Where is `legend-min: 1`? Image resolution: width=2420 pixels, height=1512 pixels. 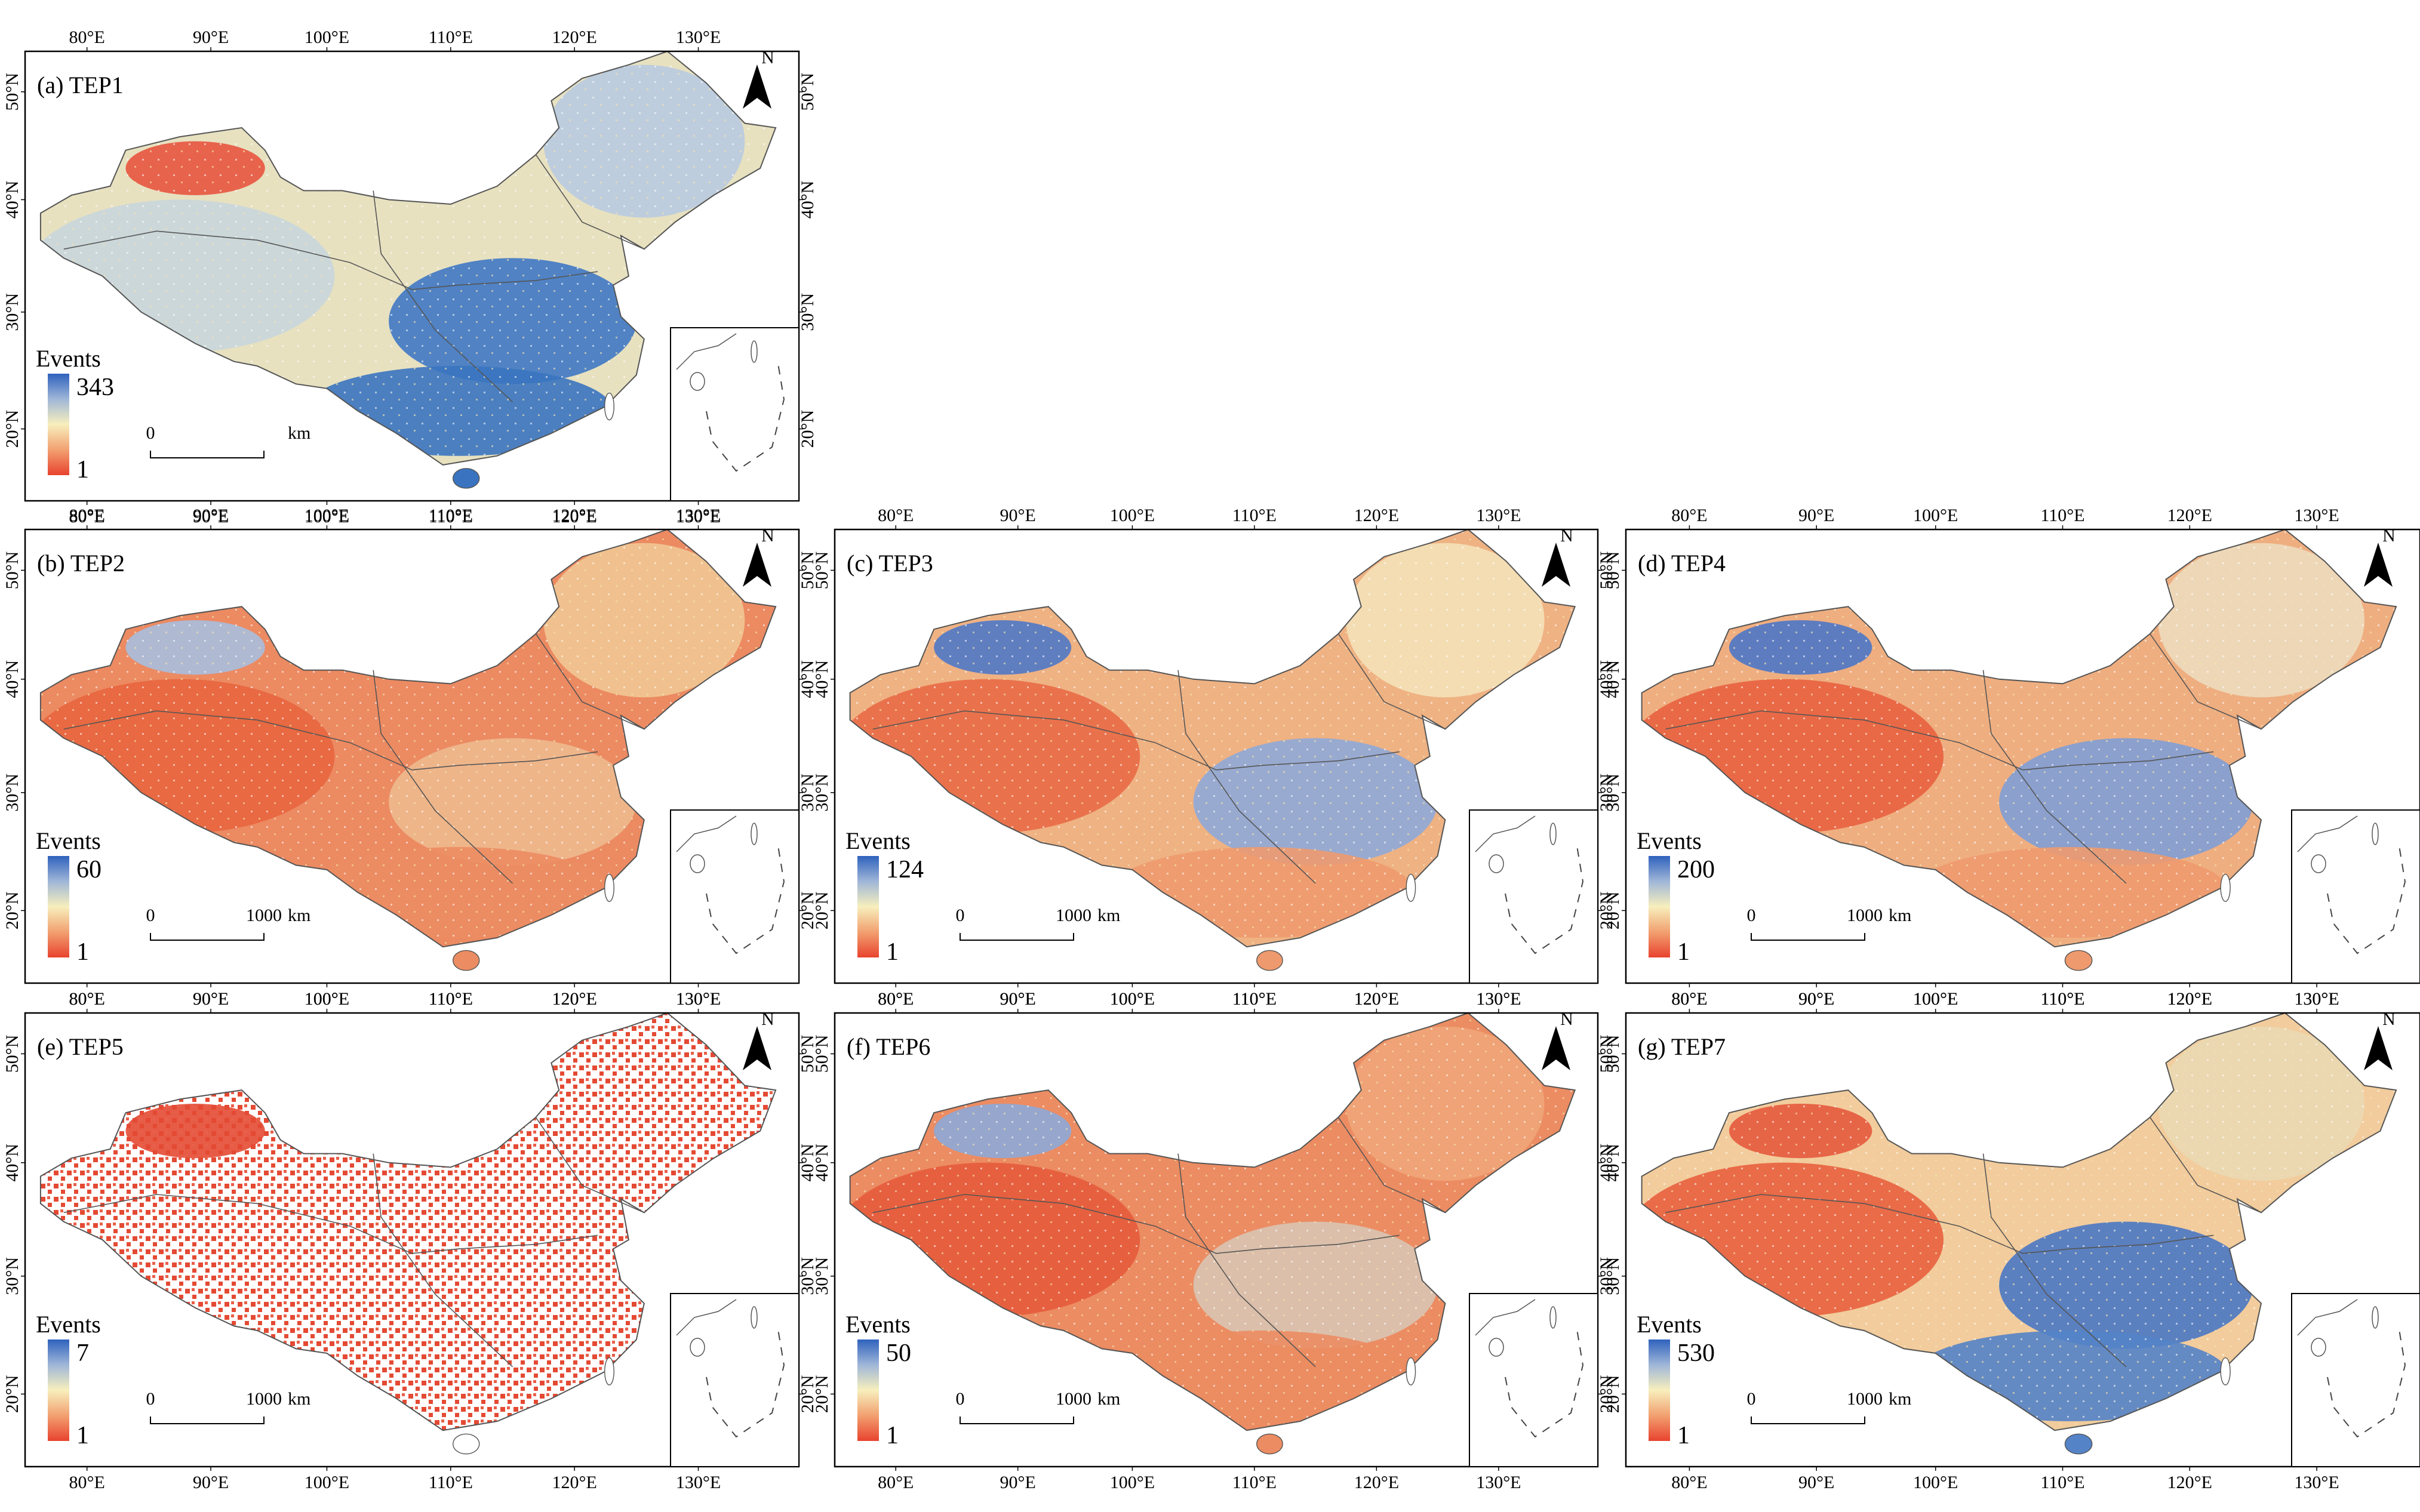
legend-min: 1 is located at coordinates (83, 470).